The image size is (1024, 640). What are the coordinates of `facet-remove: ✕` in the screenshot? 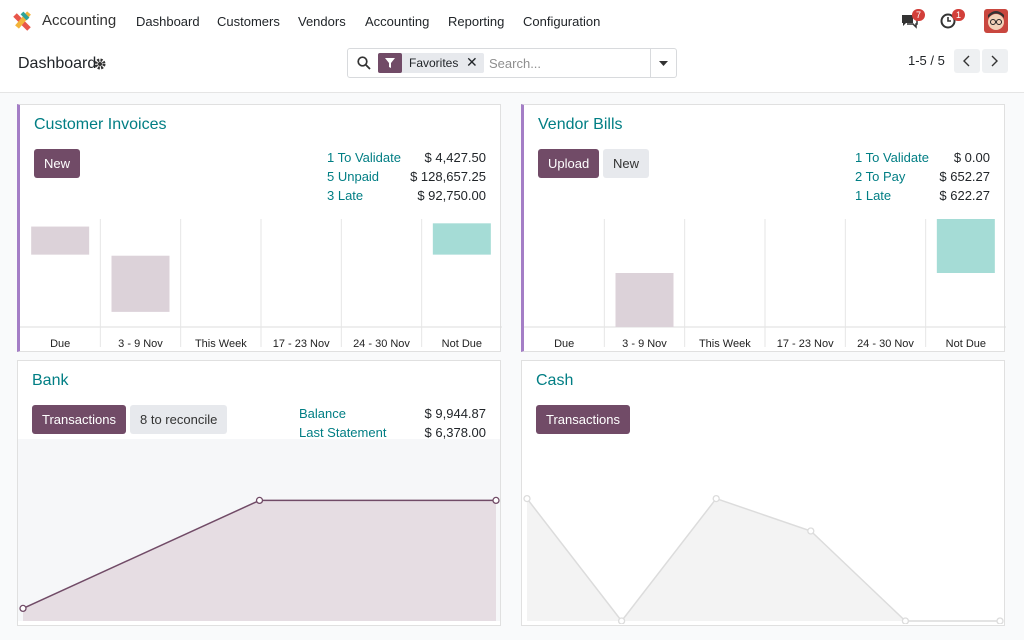 It's located at (472, 62).